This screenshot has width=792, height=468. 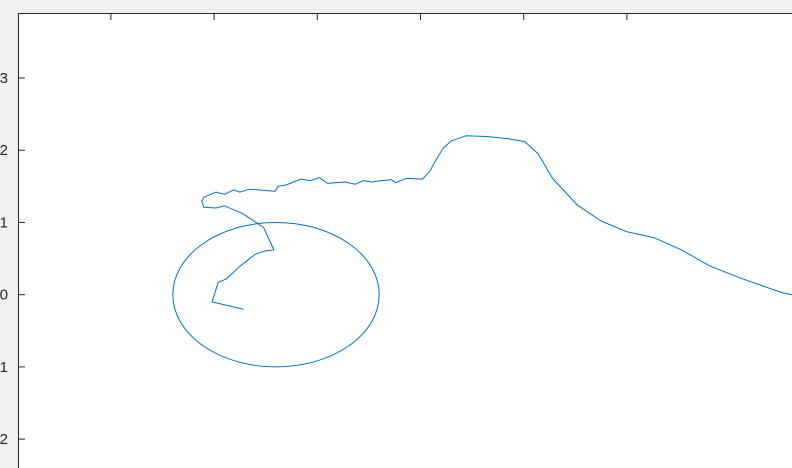 I want to click on series-circle, so click(x=276, y=294).